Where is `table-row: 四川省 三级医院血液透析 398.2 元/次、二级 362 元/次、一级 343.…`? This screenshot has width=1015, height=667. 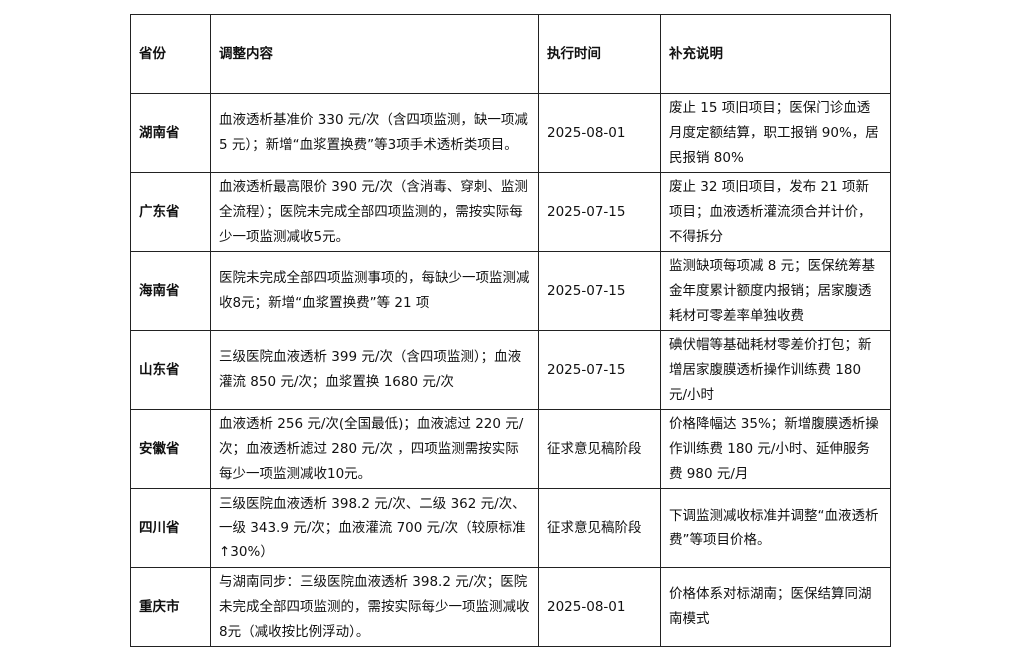
table-row: 四川省 三级医院血液透析 398.2 元/次、二级 362 元/次、一级 343.… is located at coordinates (510, 528).